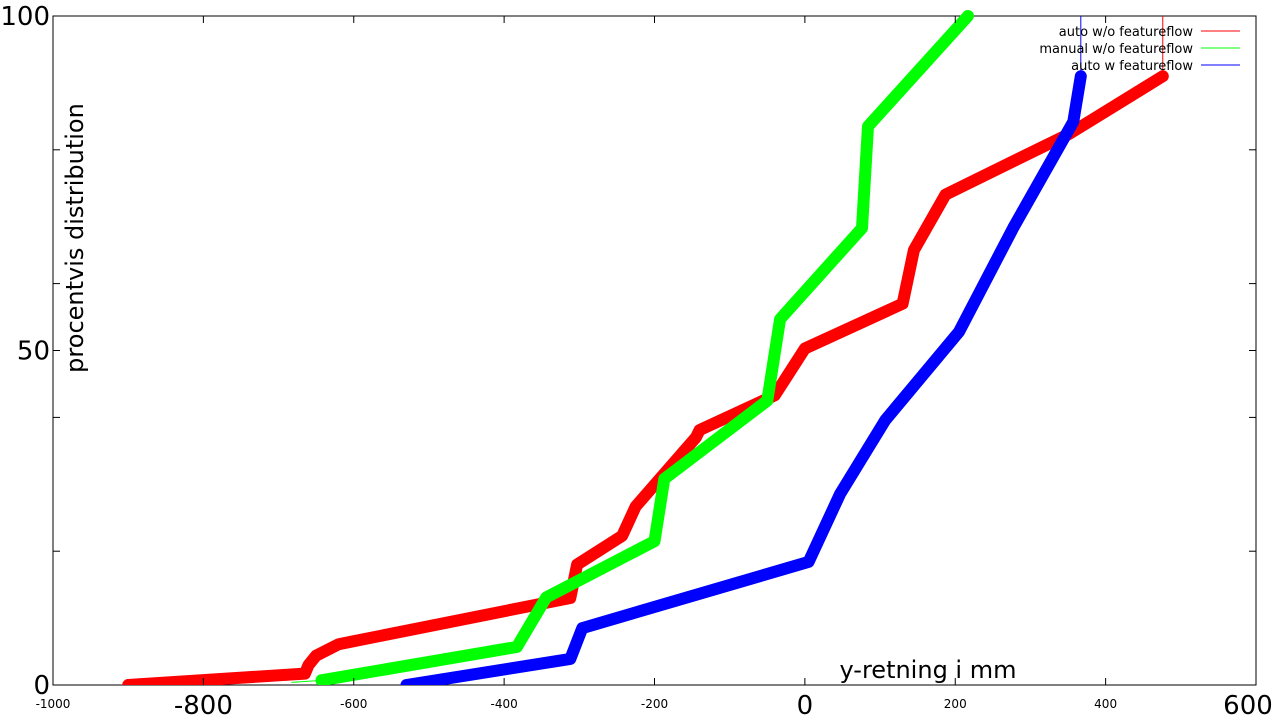  I want to click on x-tick-label: 0, so click(805, 706).